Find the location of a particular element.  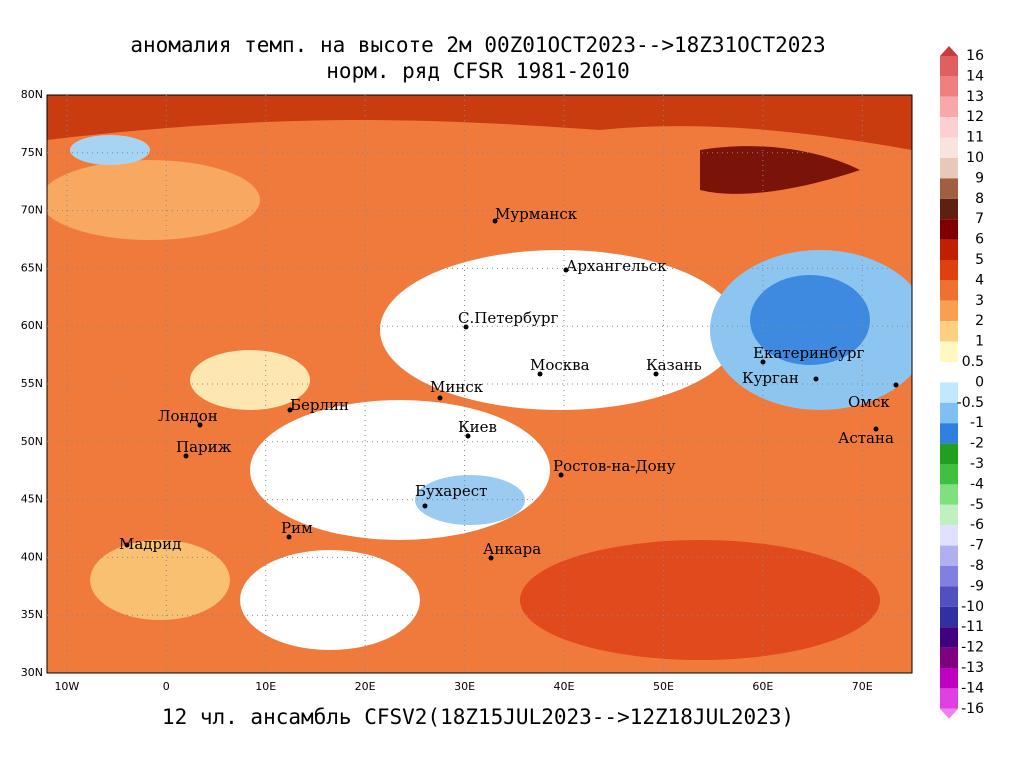

colorbar-label: 16 is located at coordinates (975, 56).